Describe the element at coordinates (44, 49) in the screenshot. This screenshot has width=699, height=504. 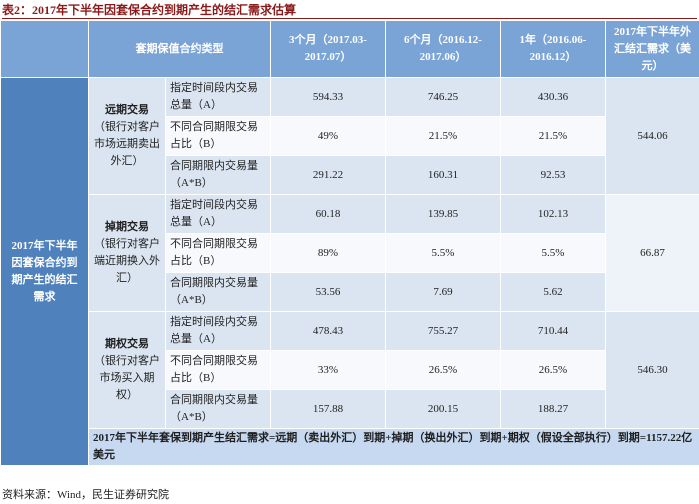
I see `corner-cell` at that location.